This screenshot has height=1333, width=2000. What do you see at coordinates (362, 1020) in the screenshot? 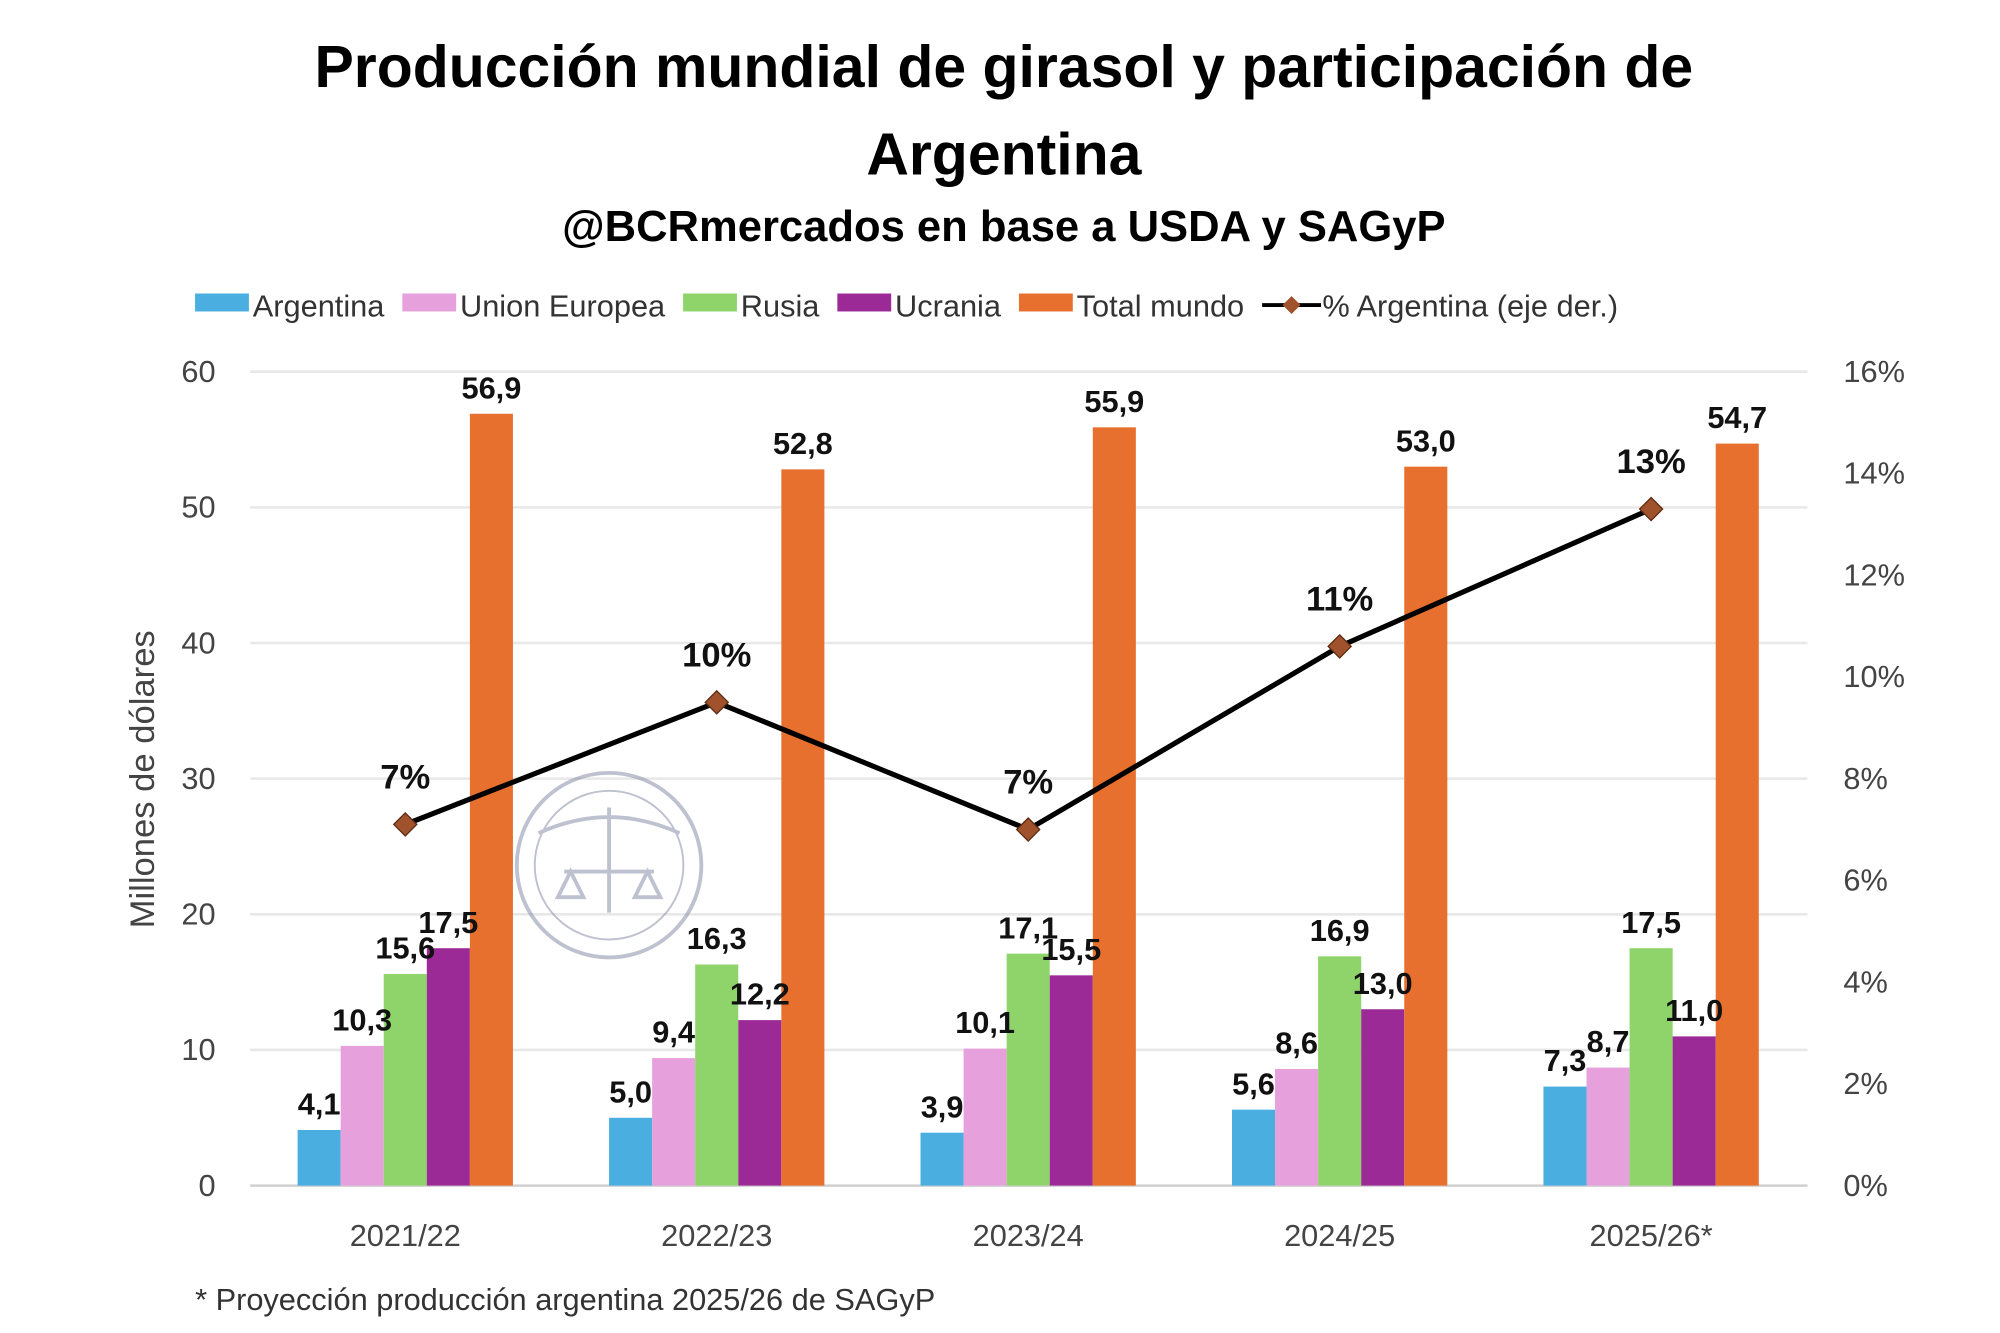
I see `data-label: 10,3` at bounding box center [362, 1020].